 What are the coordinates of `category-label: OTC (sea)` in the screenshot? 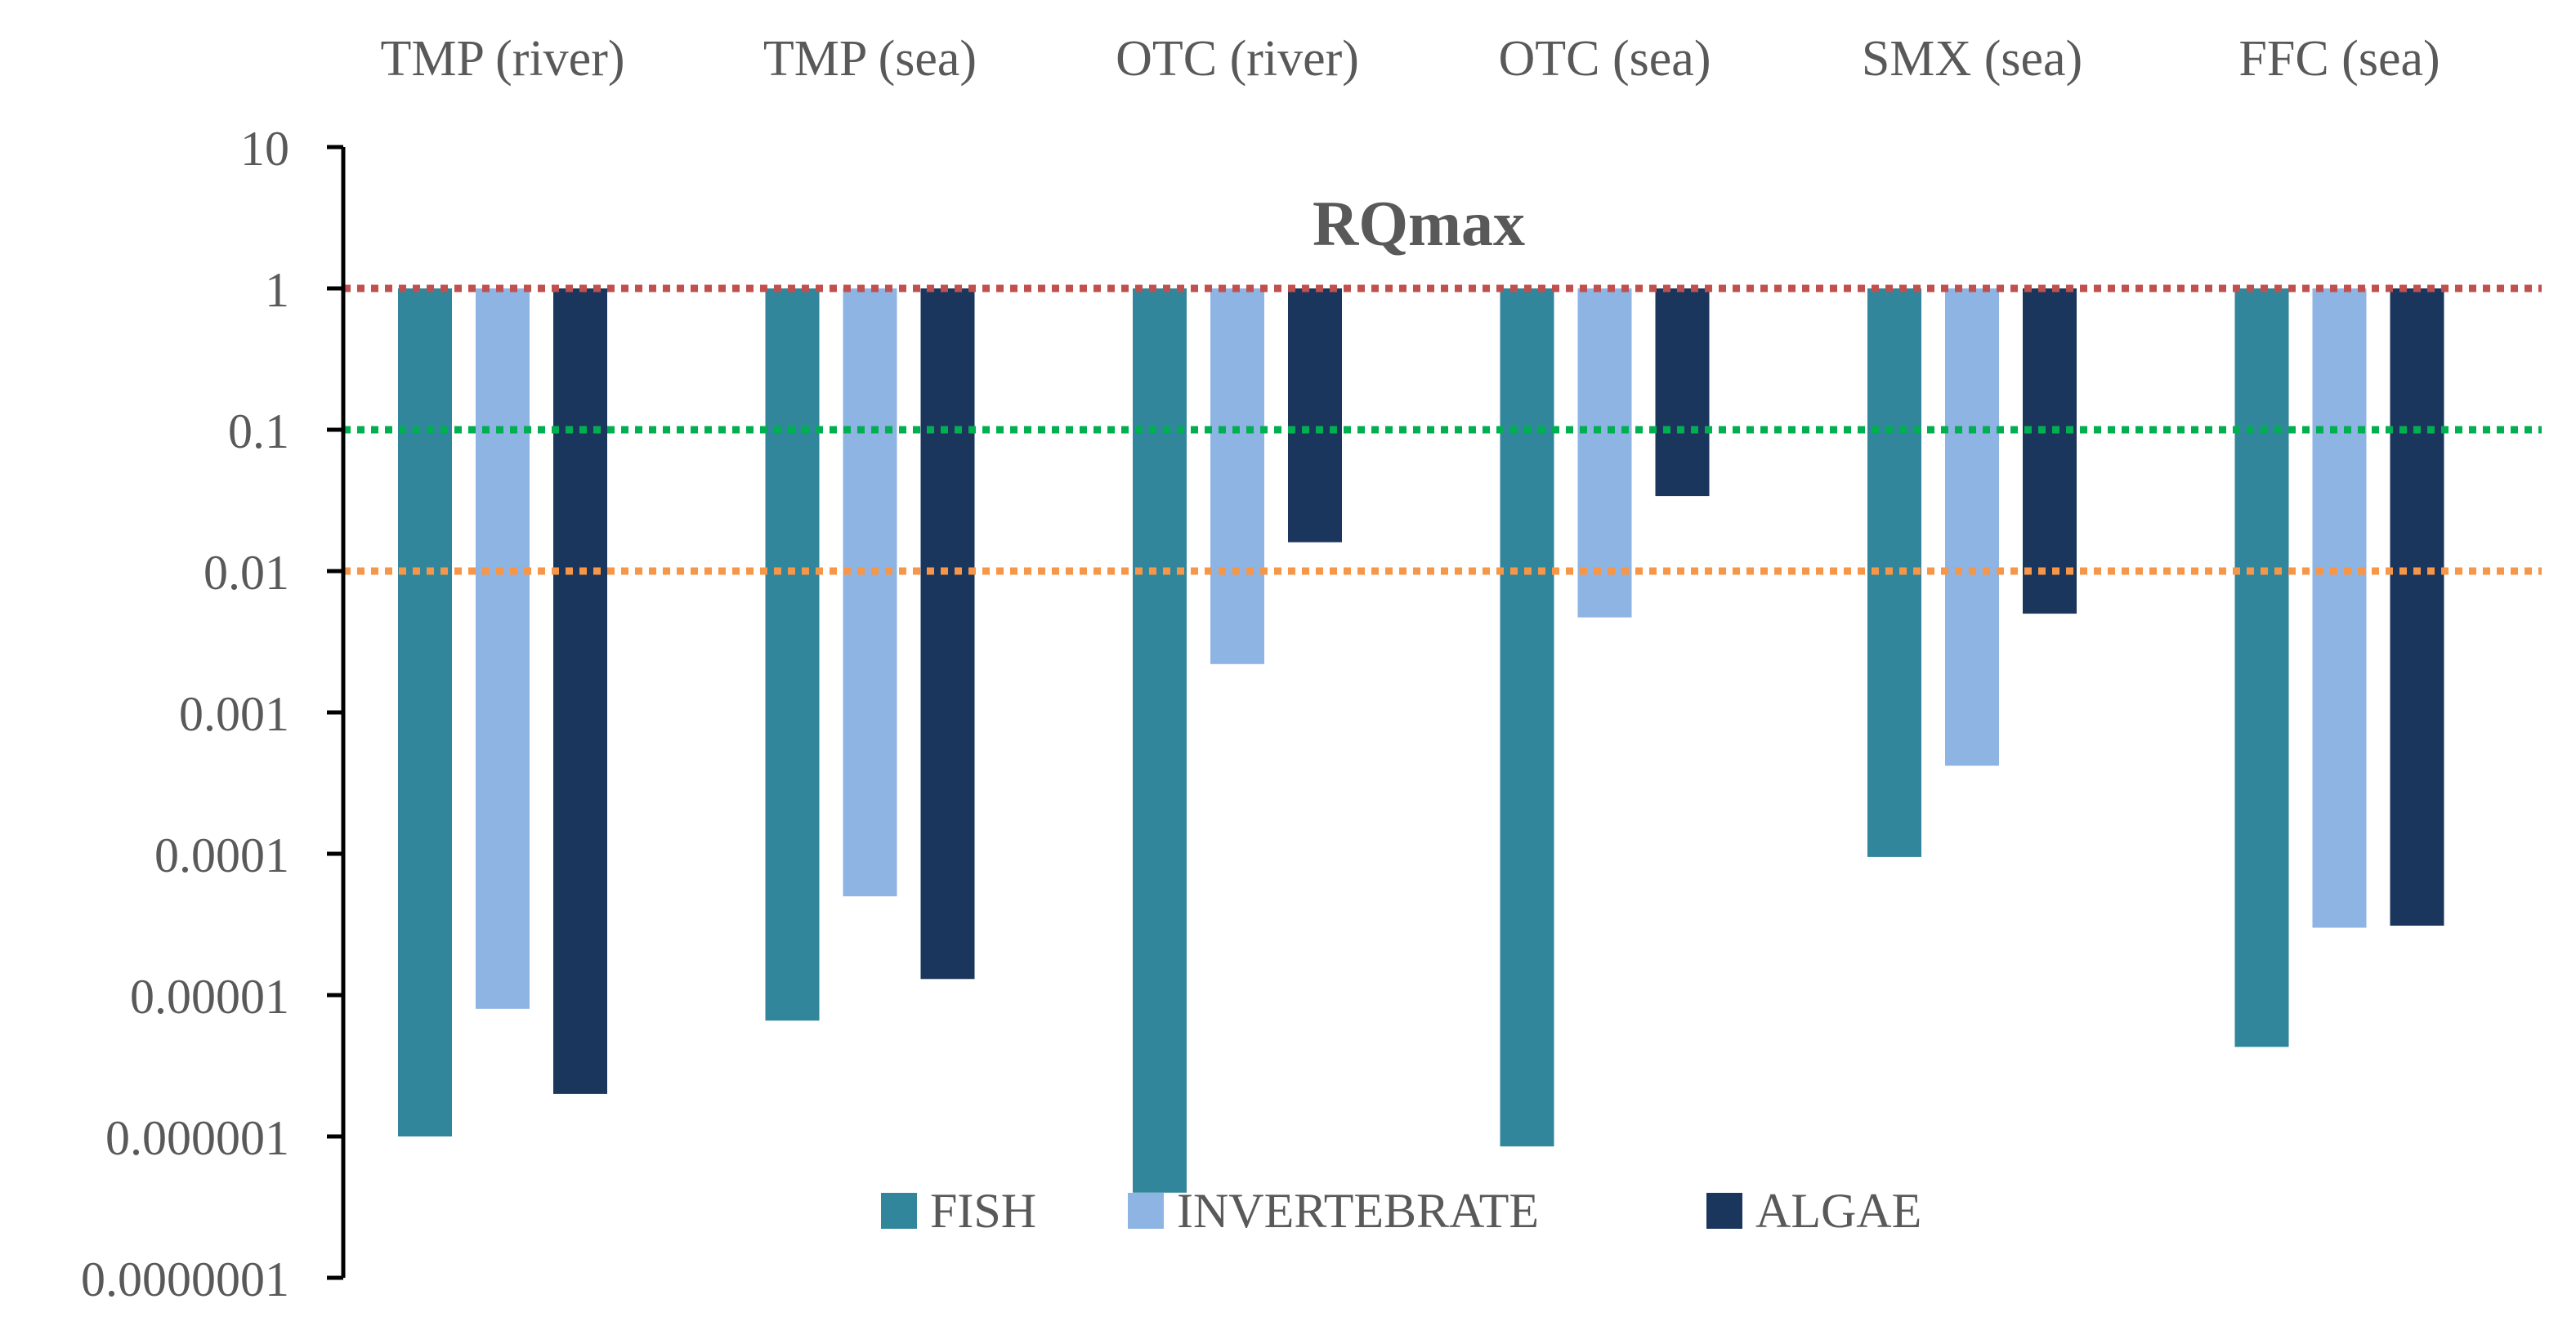 It's located at (1605, 59).